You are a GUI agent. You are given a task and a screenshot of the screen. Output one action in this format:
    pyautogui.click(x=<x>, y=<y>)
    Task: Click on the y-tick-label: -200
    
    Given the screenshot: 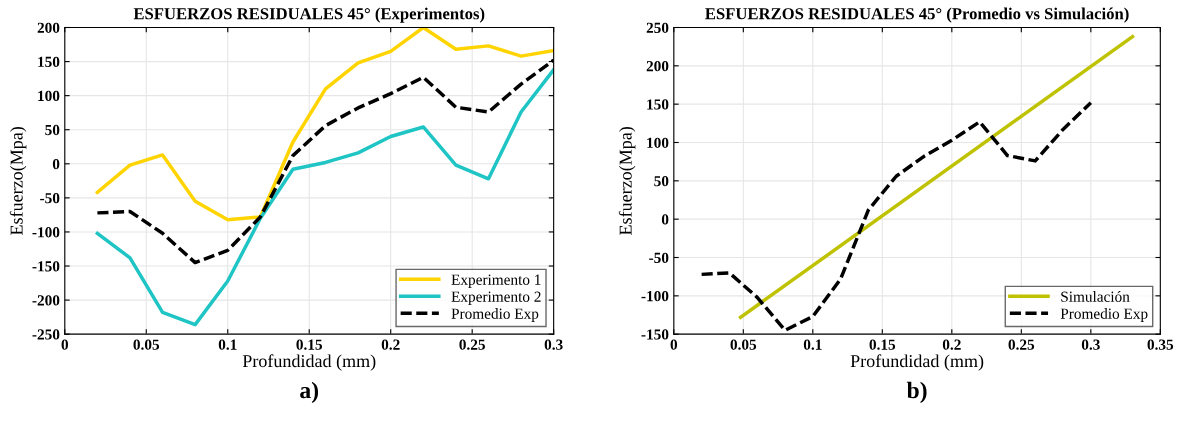 What is the action you would take?
    pyautogui.click(x=46, y=300)
    